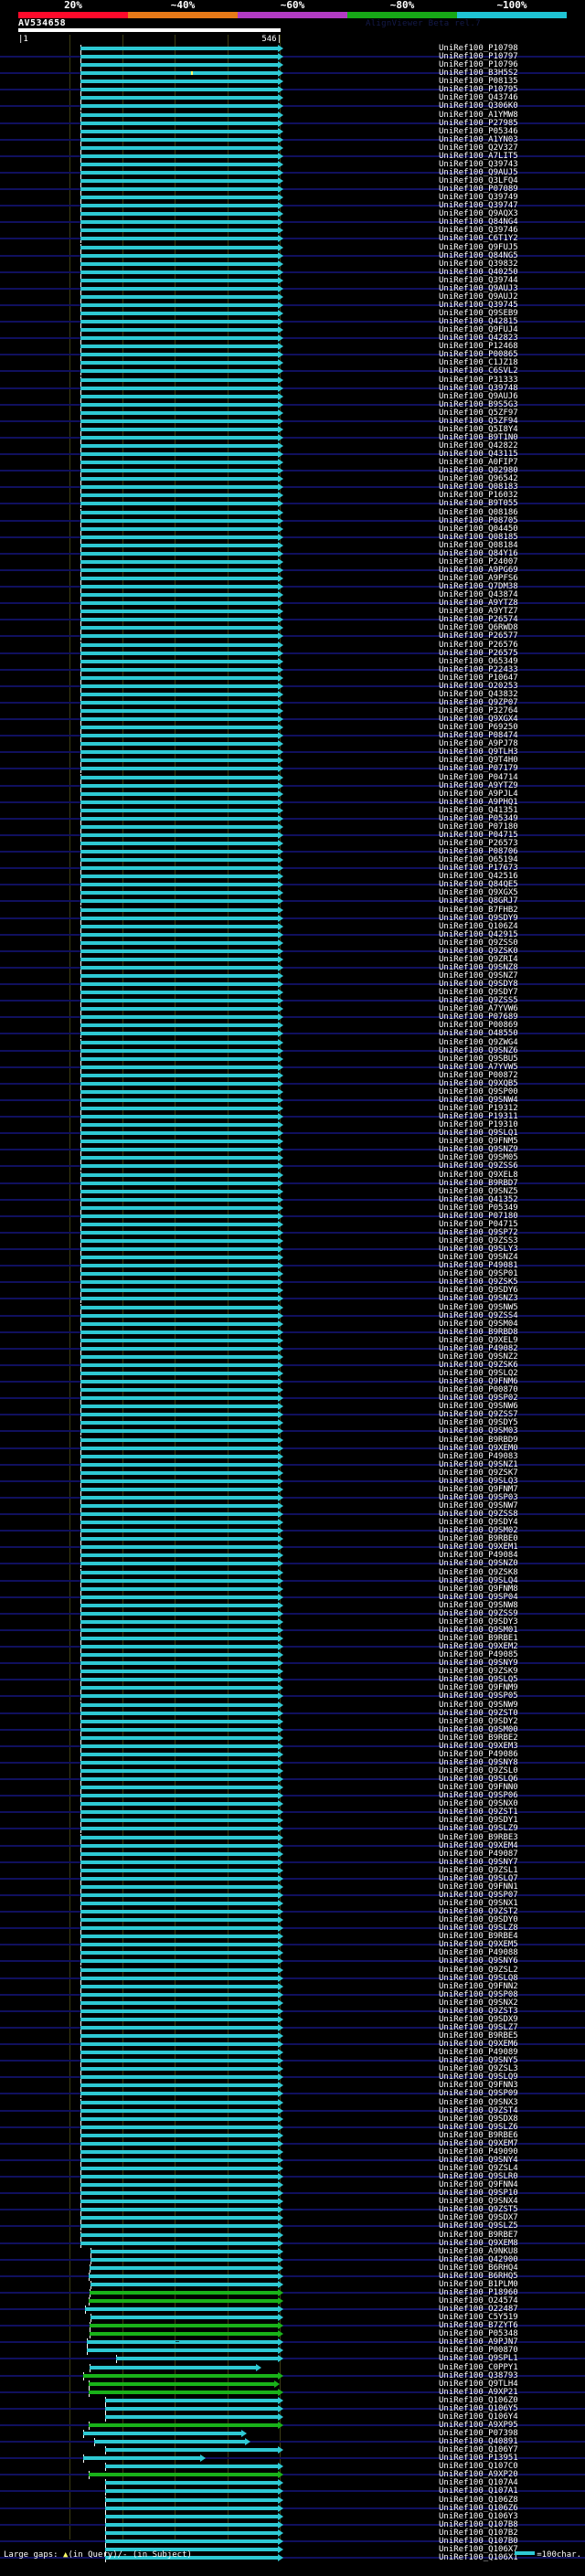 This screenshot has width=585, height=2576. Describe the element at coordinates (293, 2524) in the screenshot. I see `table-row: UniRef100_Q107B8` at that location.